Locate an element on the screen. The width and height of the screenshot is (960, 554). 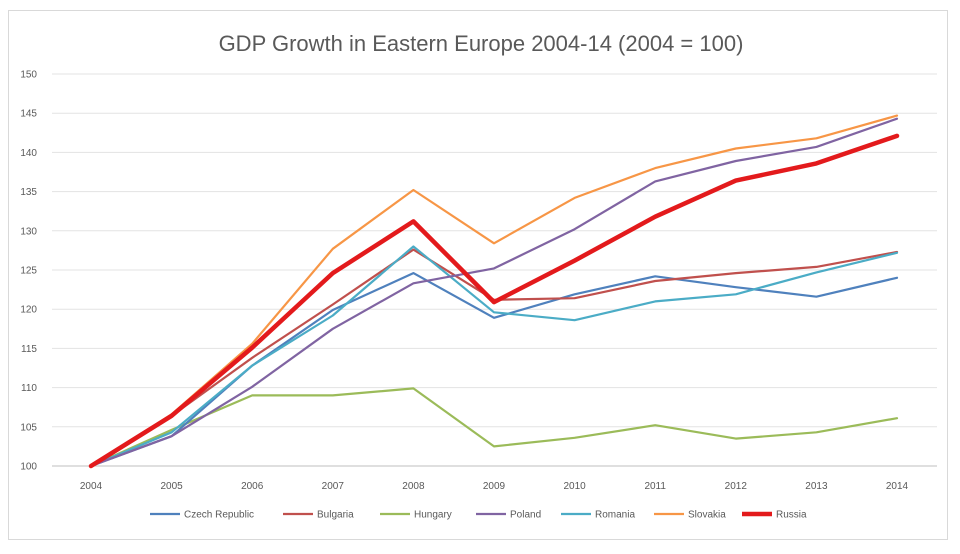
legend-label: Russia is located at coordinates (791, 515).